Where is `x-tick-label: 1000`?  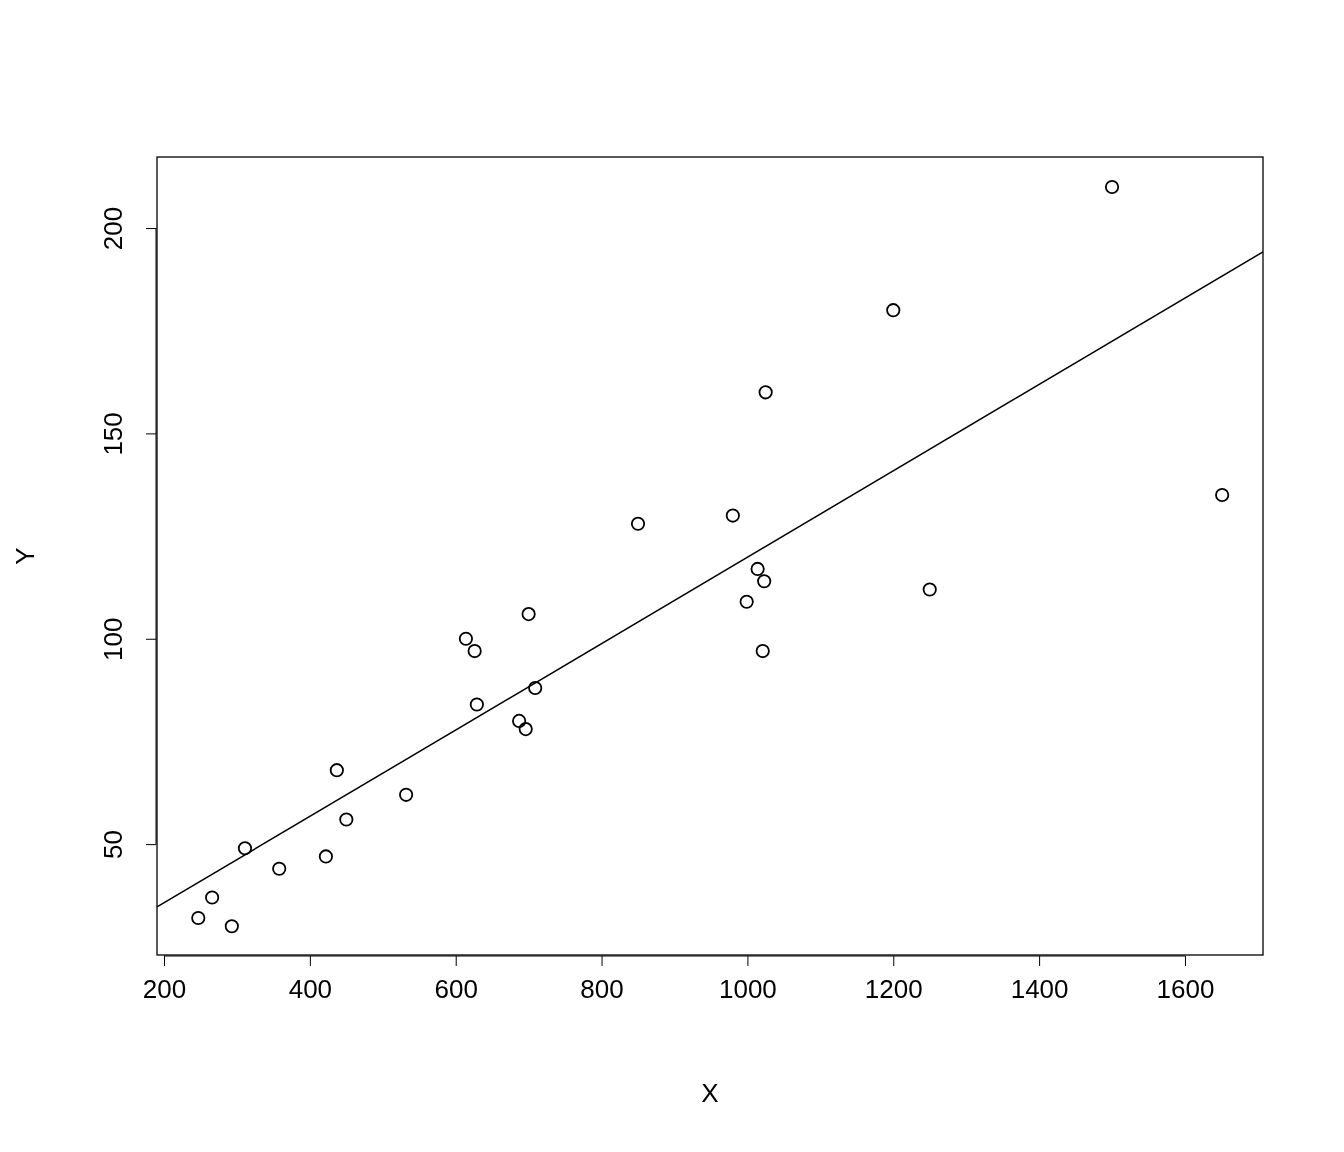 x-tick-label: 1000 is located at coordinates (747, 989).